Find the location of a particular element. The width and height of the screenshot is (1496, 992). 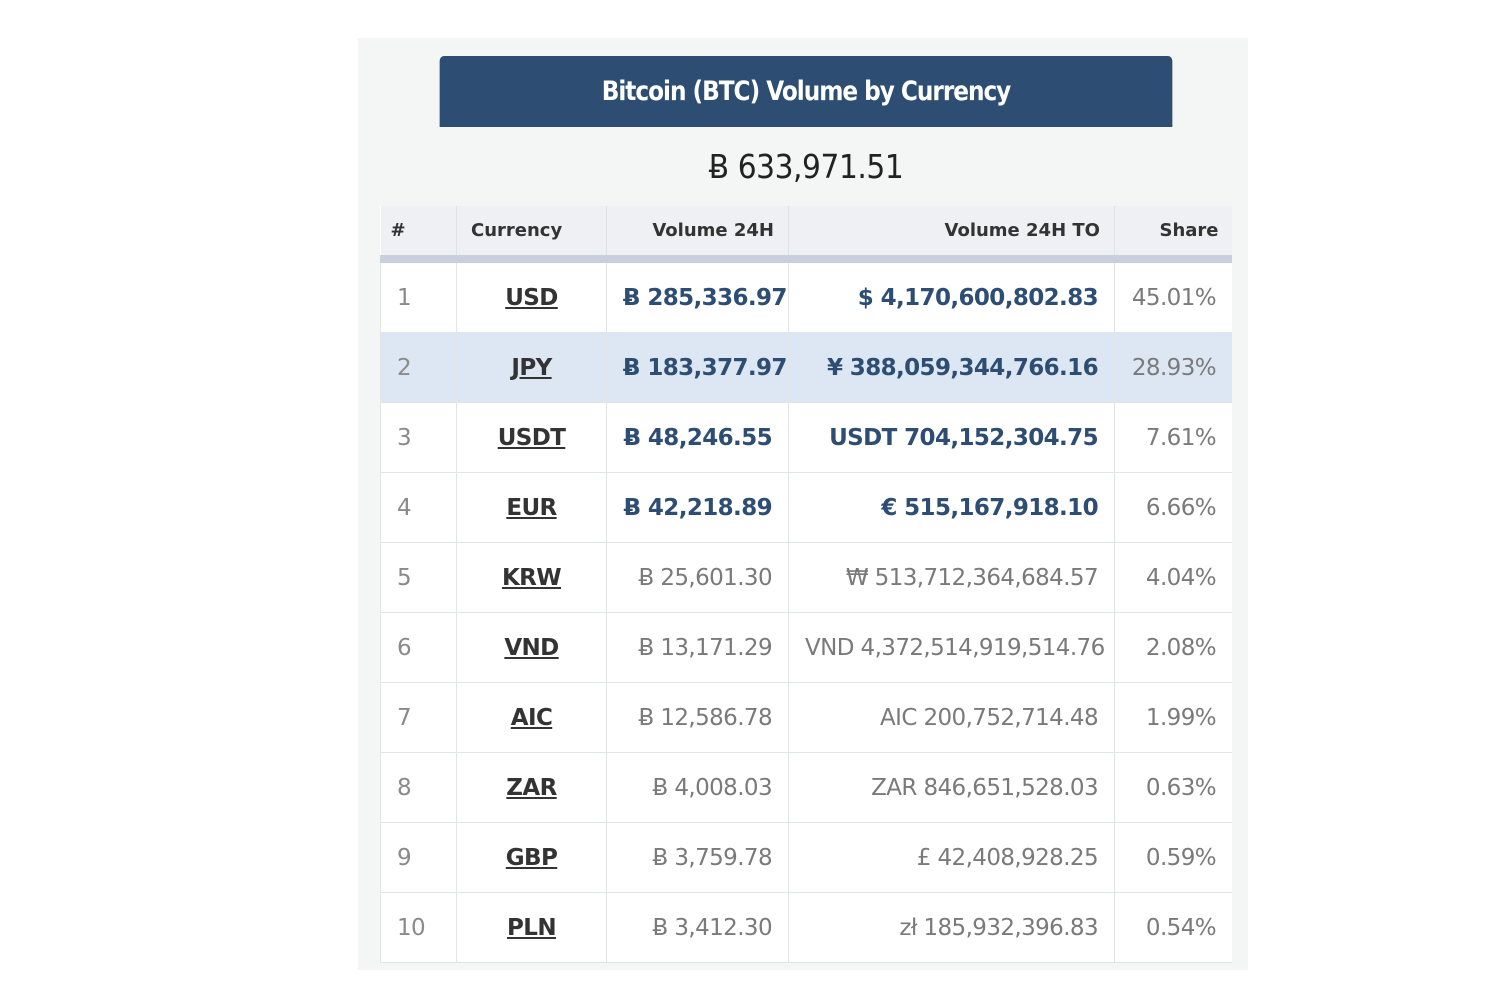

rank-cell: 10 is located at coordinates (418, 927).